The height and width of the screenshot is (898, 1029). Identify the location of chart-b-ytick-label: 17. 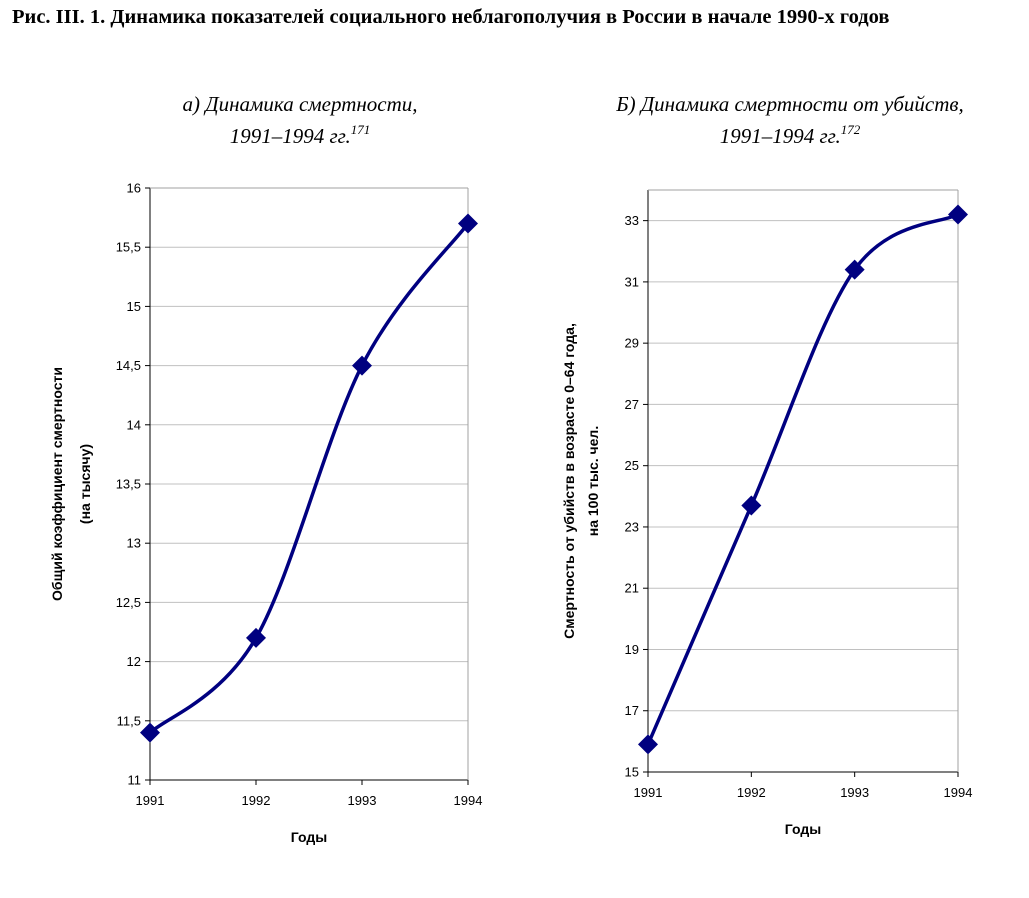
(632, 710).